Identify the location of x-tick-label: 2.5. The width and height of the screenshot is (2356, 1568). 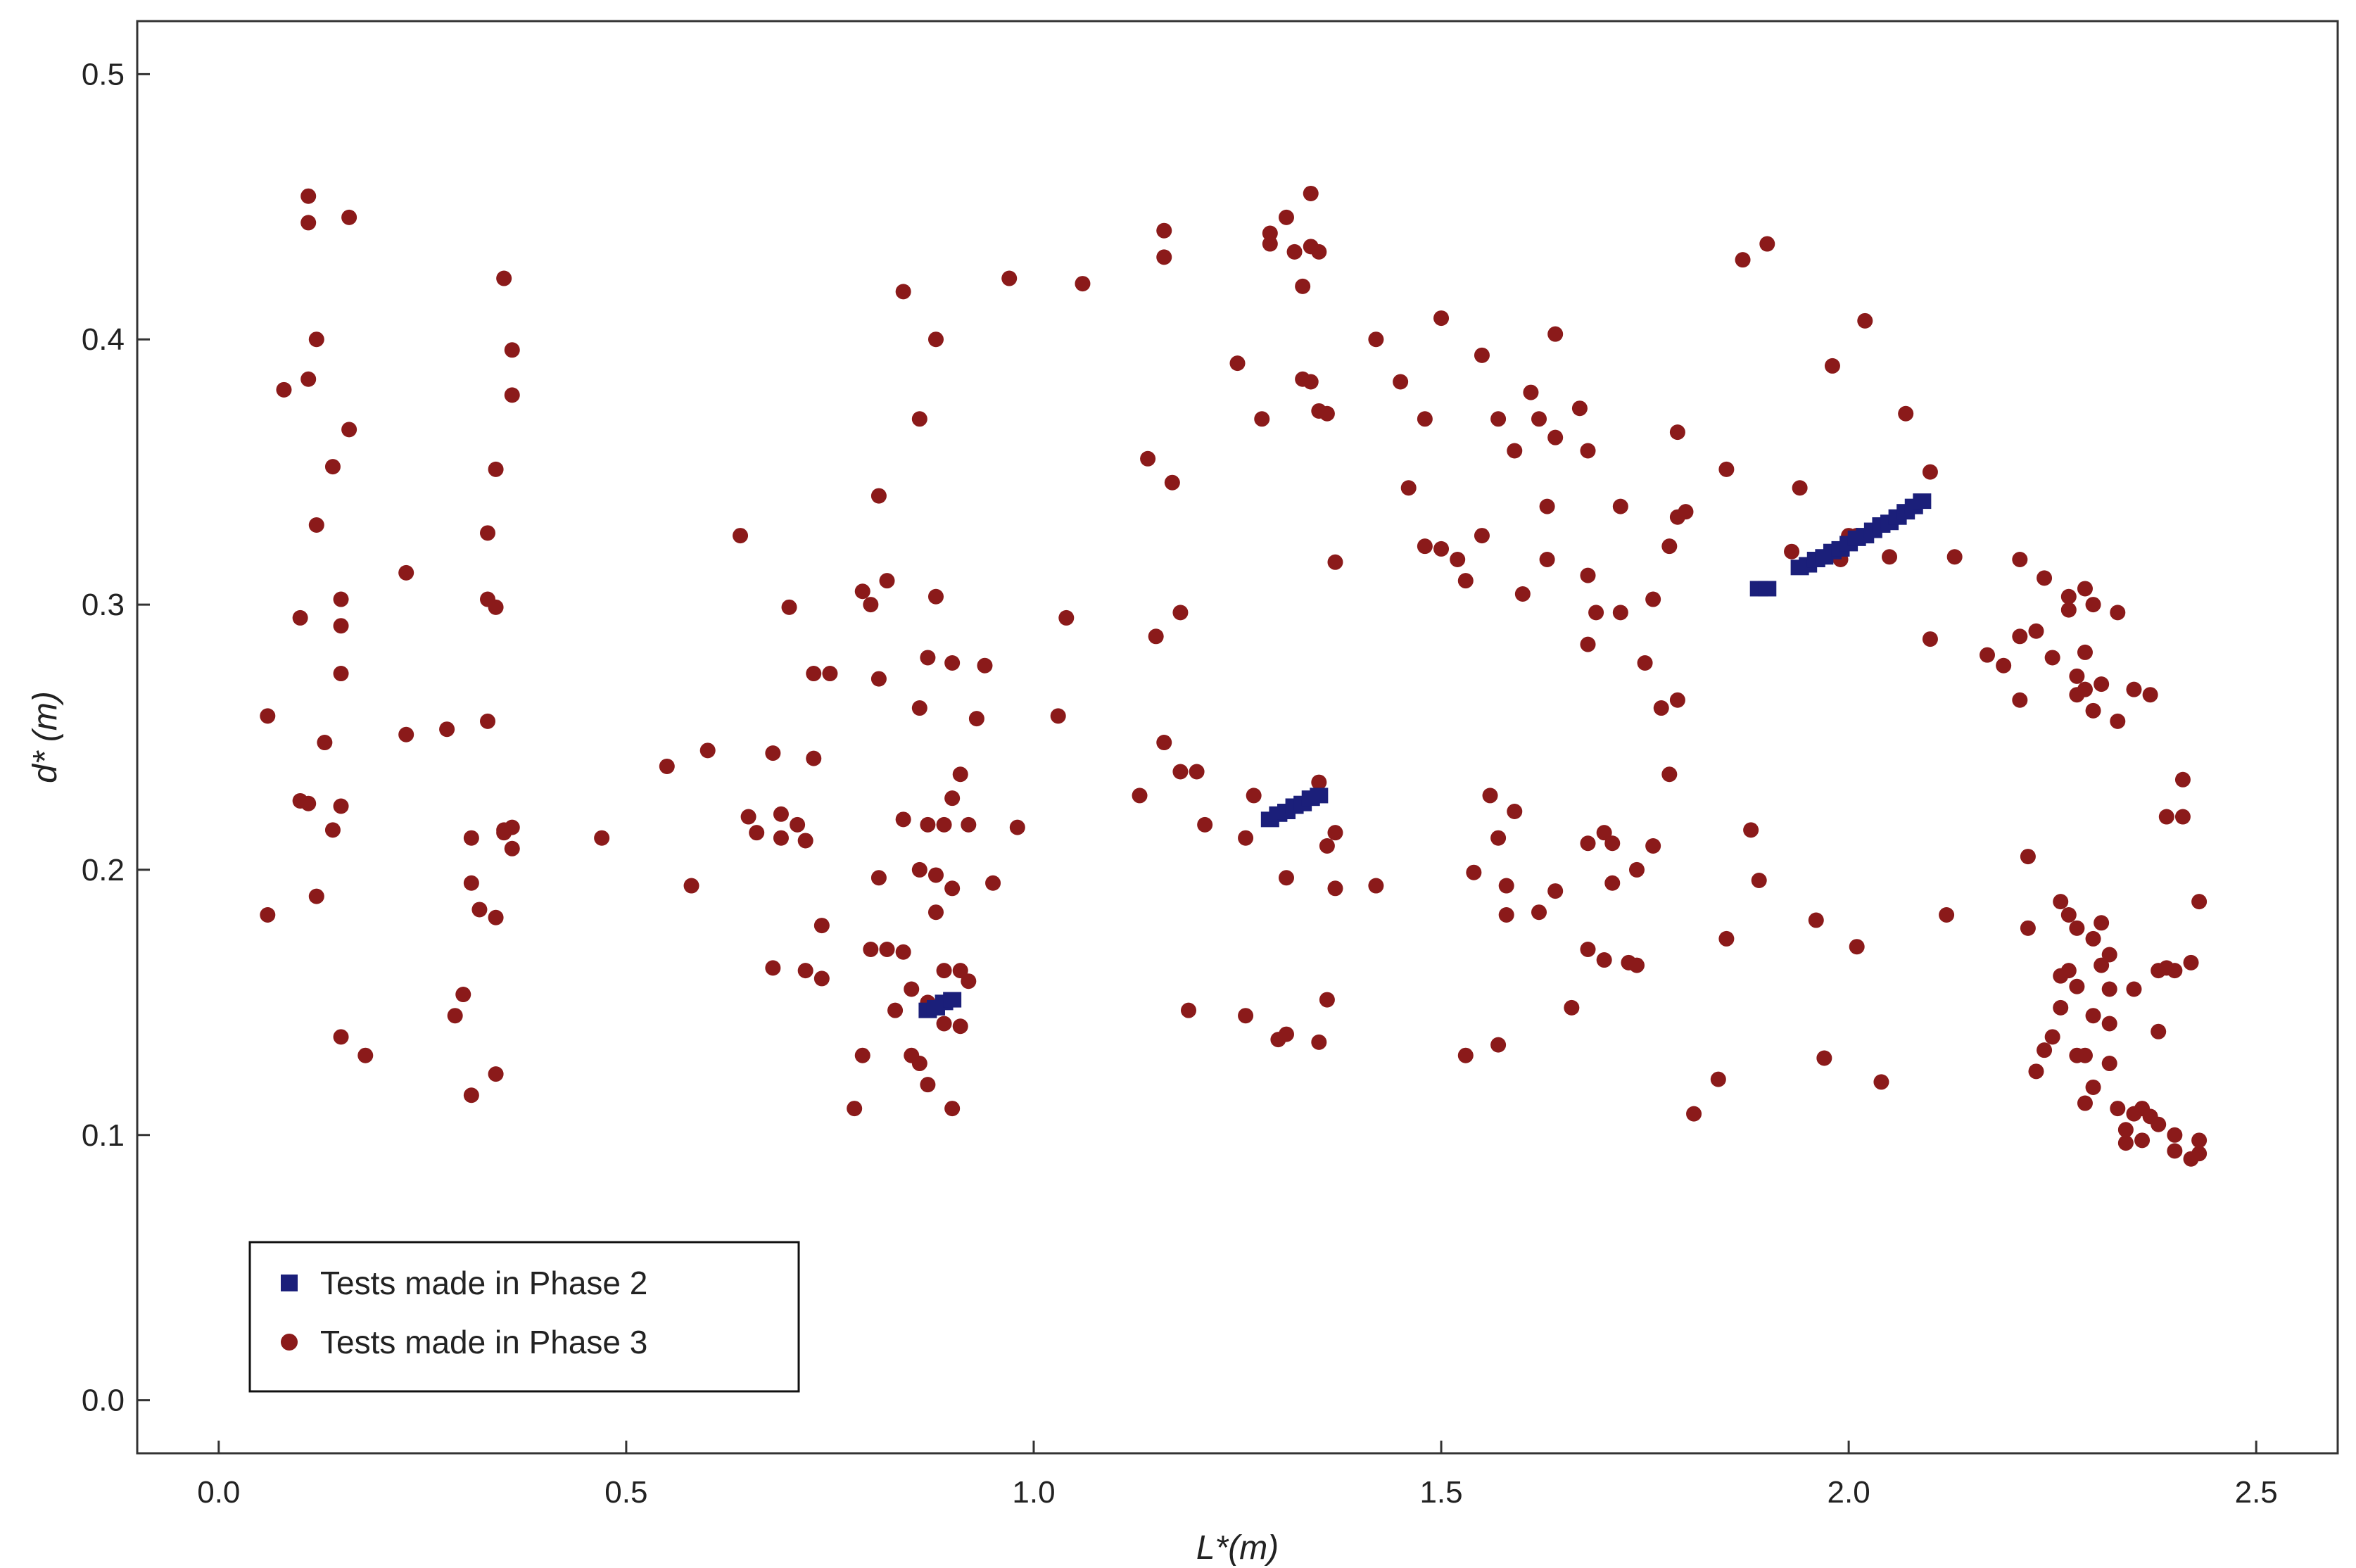
(2256, 1492).